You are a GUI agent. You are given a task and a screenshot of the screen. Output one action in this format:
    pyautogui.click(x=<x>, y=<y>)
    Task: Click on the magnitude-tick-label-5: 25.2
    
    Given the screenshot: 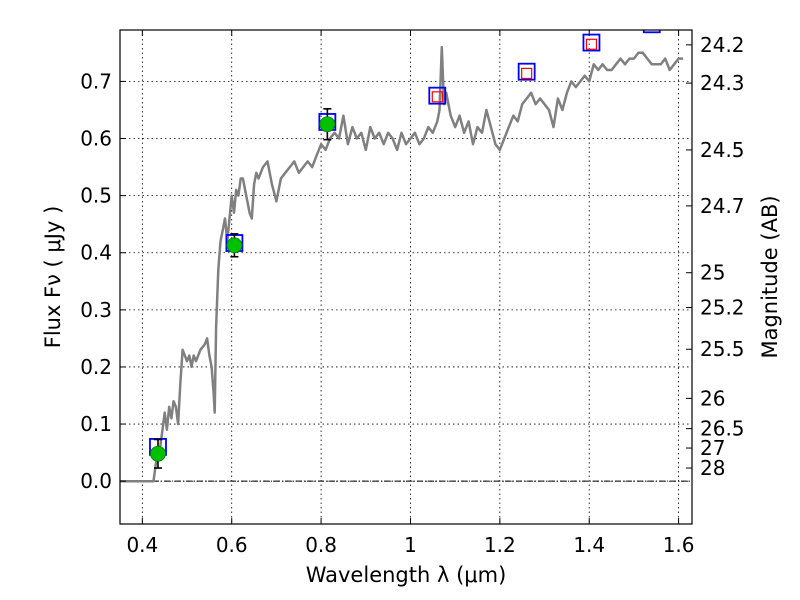 What is the action you would take?
    pyautogui.click(x=722, y=308)
    